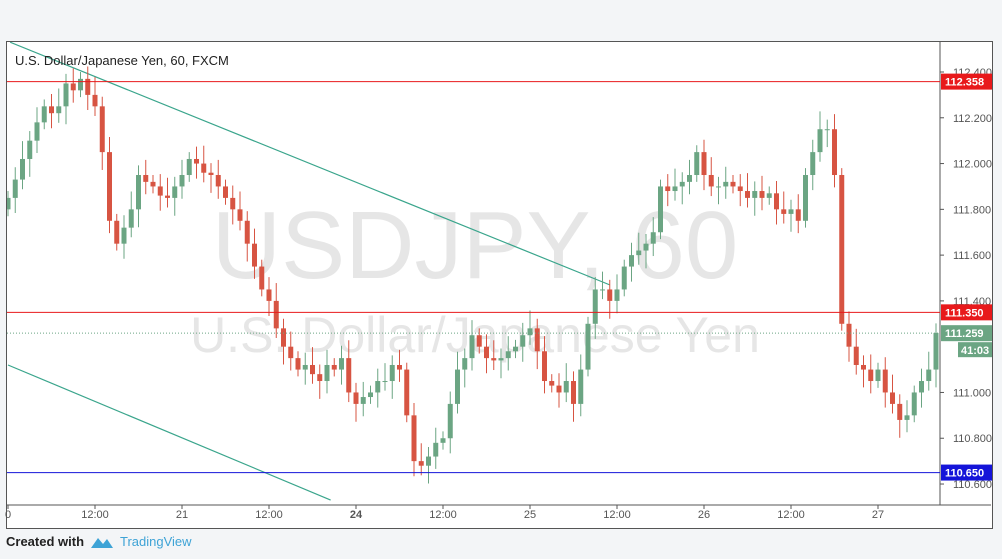  What do you see at coordinates (966, 333) in the screenshot?
I see `current-price-bg` at bounding box center [966, 333].